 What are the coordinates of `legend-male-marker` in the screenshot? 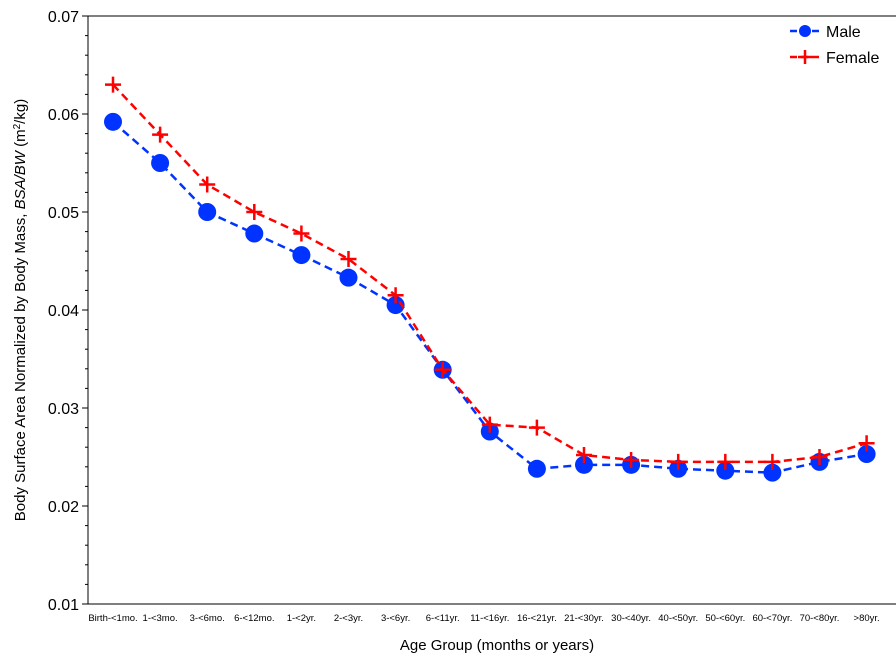 It's located at (805, 31).